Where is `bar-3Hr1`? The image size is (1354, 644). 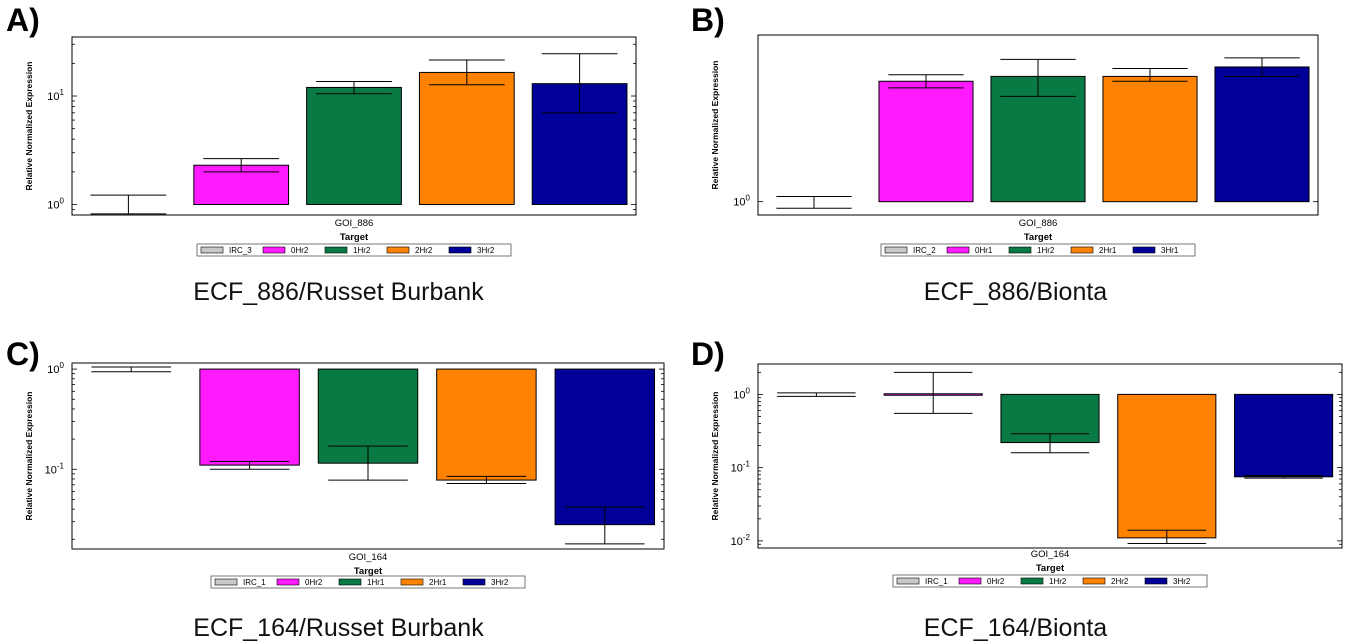
bar-3Hr1 is located at coordinates (1262, 134).